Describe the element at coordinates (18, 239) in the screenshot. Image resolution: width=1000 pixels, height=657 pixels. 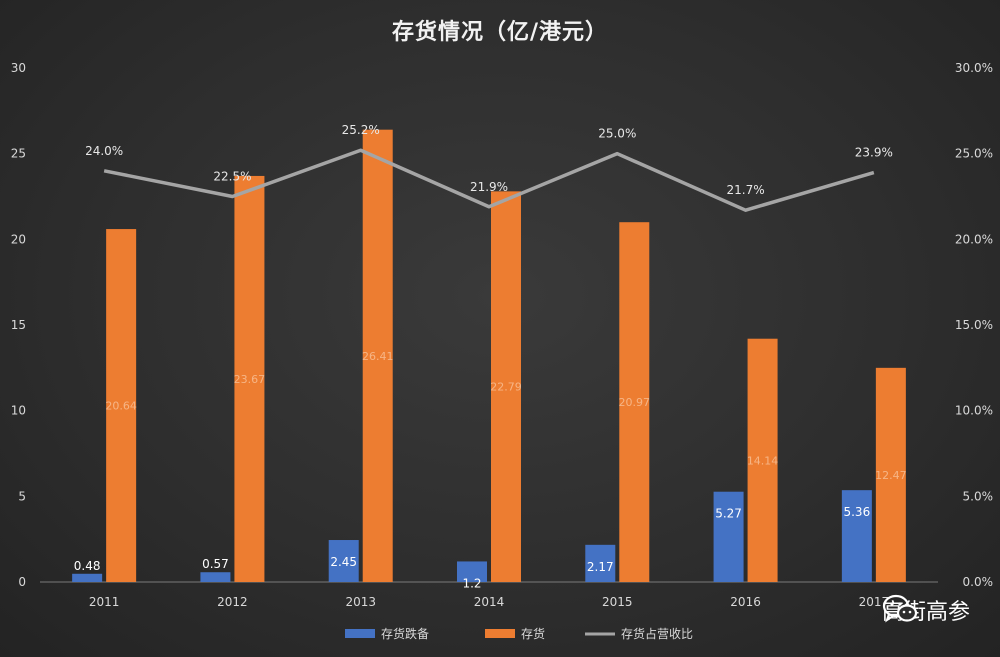
I see `y-left-tick-label: 20` at that location.